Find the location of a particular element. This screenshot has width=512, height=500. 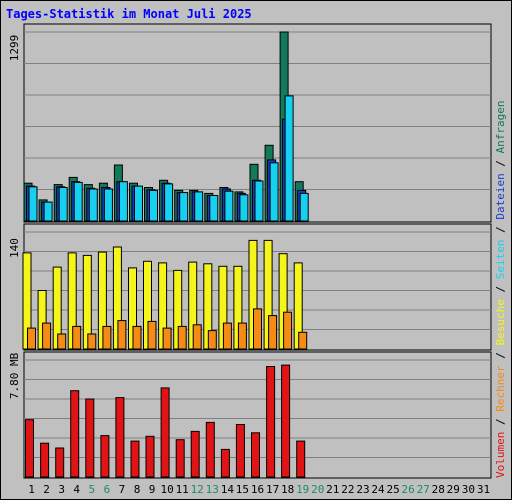

x-tick-label-day-4: 4 is located at coordinates (76, 489).